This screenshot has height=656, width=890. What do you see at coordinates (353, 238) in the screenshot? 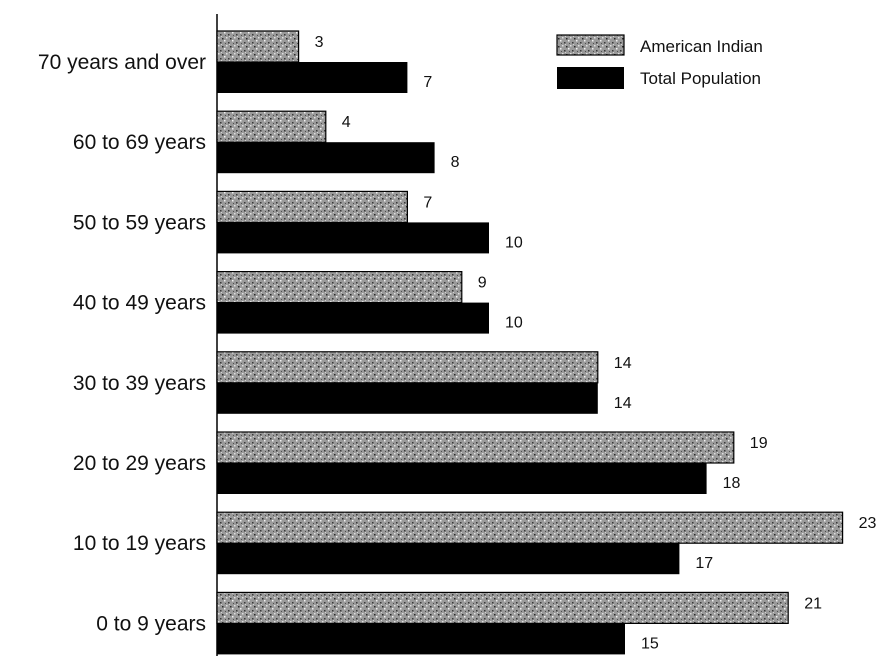
I see `bar-total-population-50-to-59-years` at bounding box center [353, 238].